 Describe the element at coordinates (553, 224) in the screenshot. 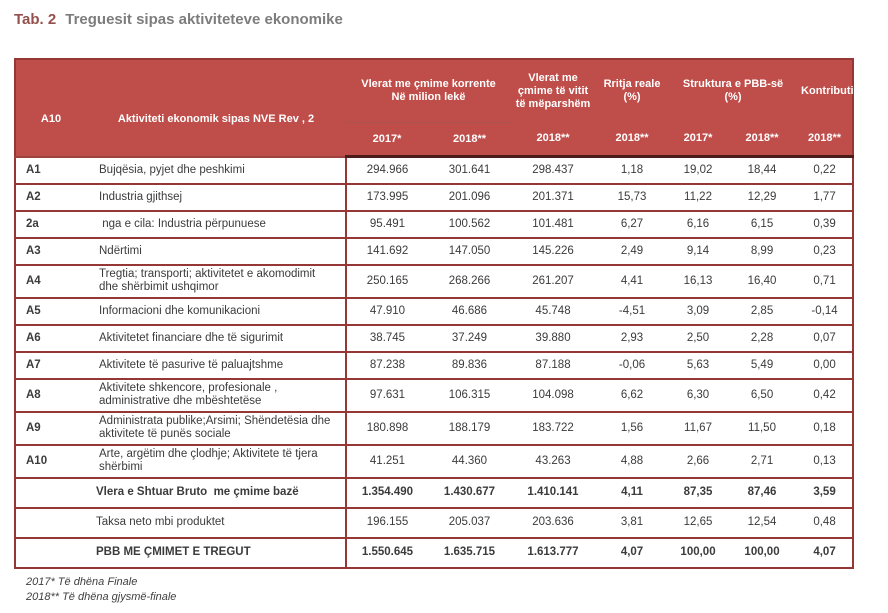

I see `cell-value: 101.481` at that location.